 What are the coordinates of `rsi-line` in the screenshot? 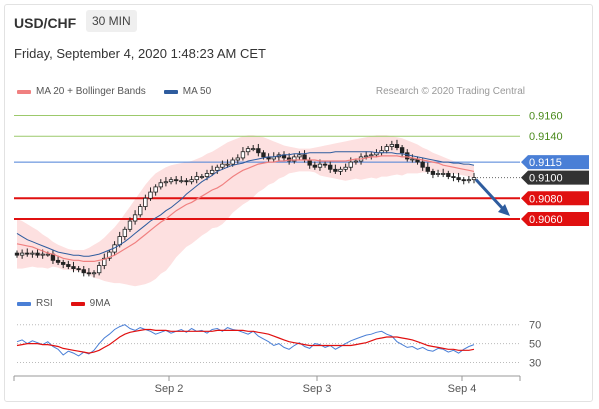 It's located at (245, 340).